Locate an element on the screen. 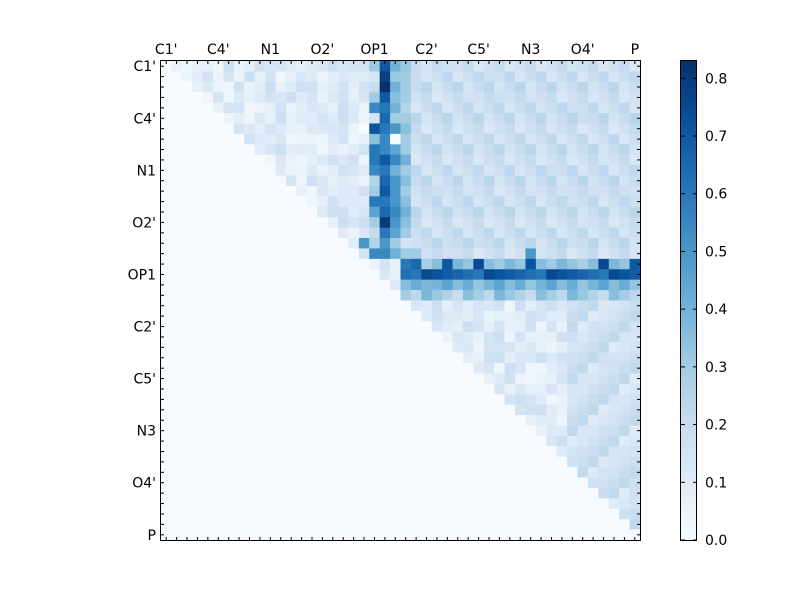  x-tick-label: C1' is located at coordinates (166, 50).